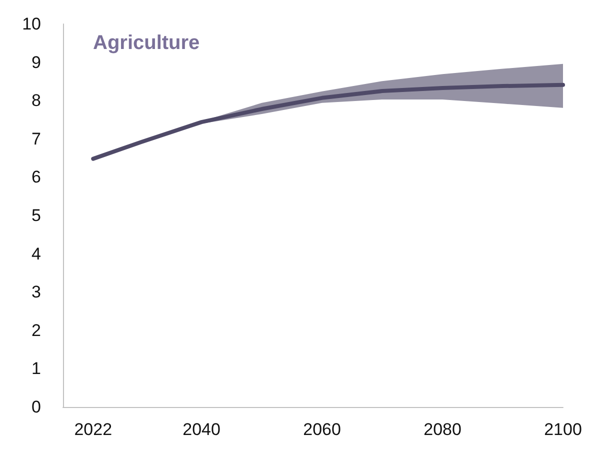  What do you see at coordinates (36, 177) in the screenshot?
I see `y-tick-label: 6` at bounding box center [36, 177].